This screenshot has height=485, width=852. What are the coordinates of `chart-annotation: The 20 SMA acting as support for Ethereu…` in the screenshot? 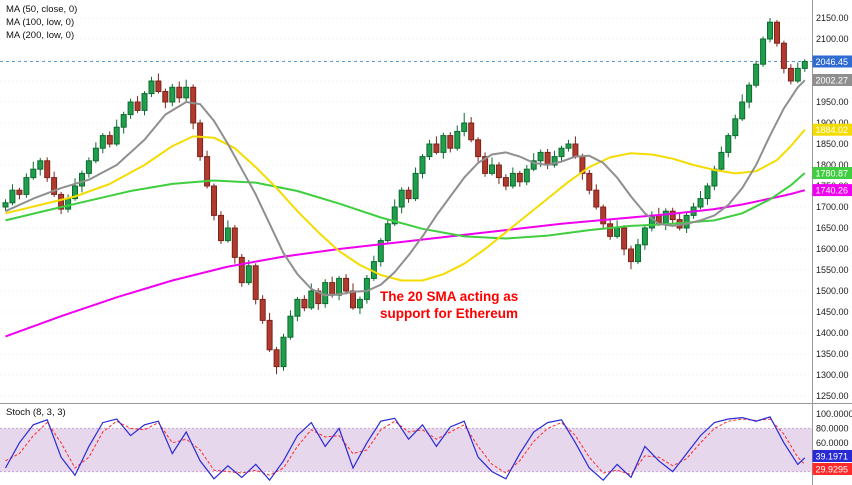 It's located at (449, 305).